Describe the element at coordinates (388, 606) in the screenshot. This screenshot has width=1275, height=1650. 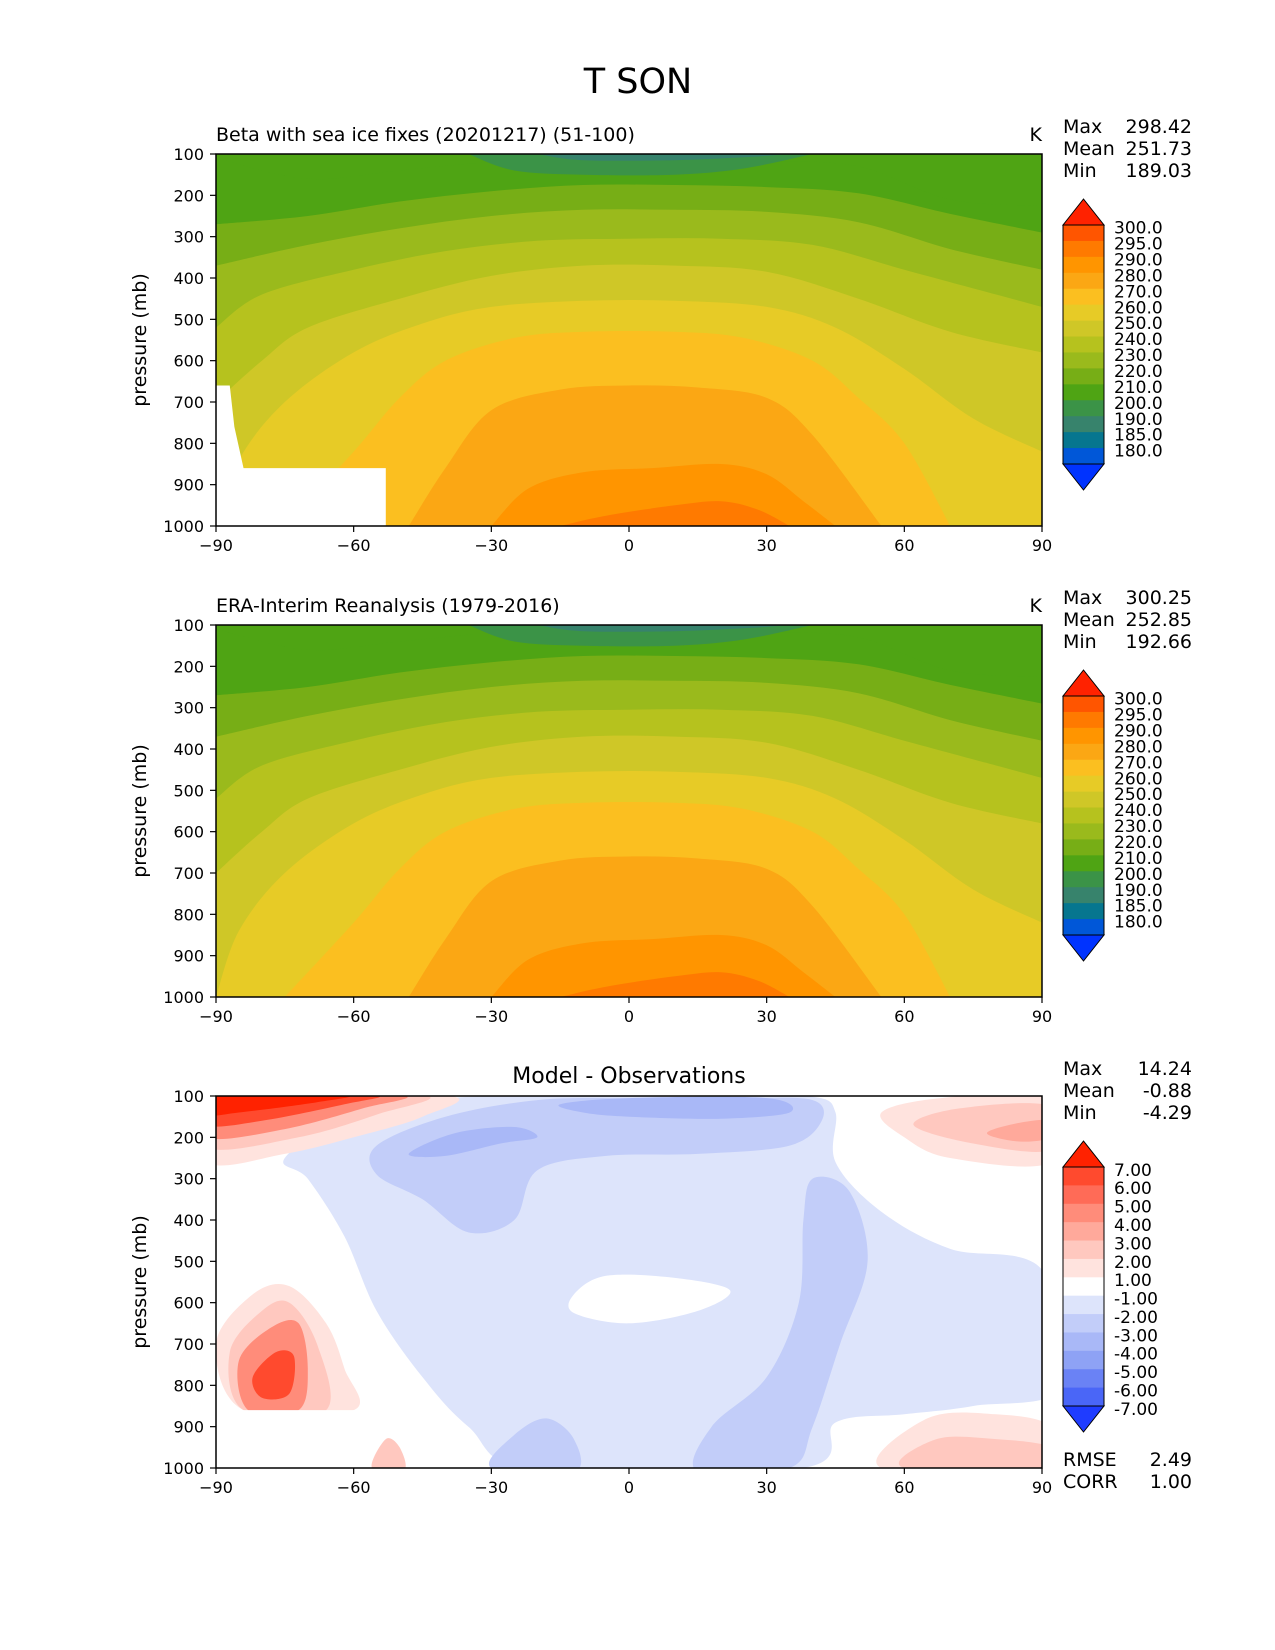
I see `panel-2-title: ERA-Interim Reanalysis (1979-2016)` at that location.